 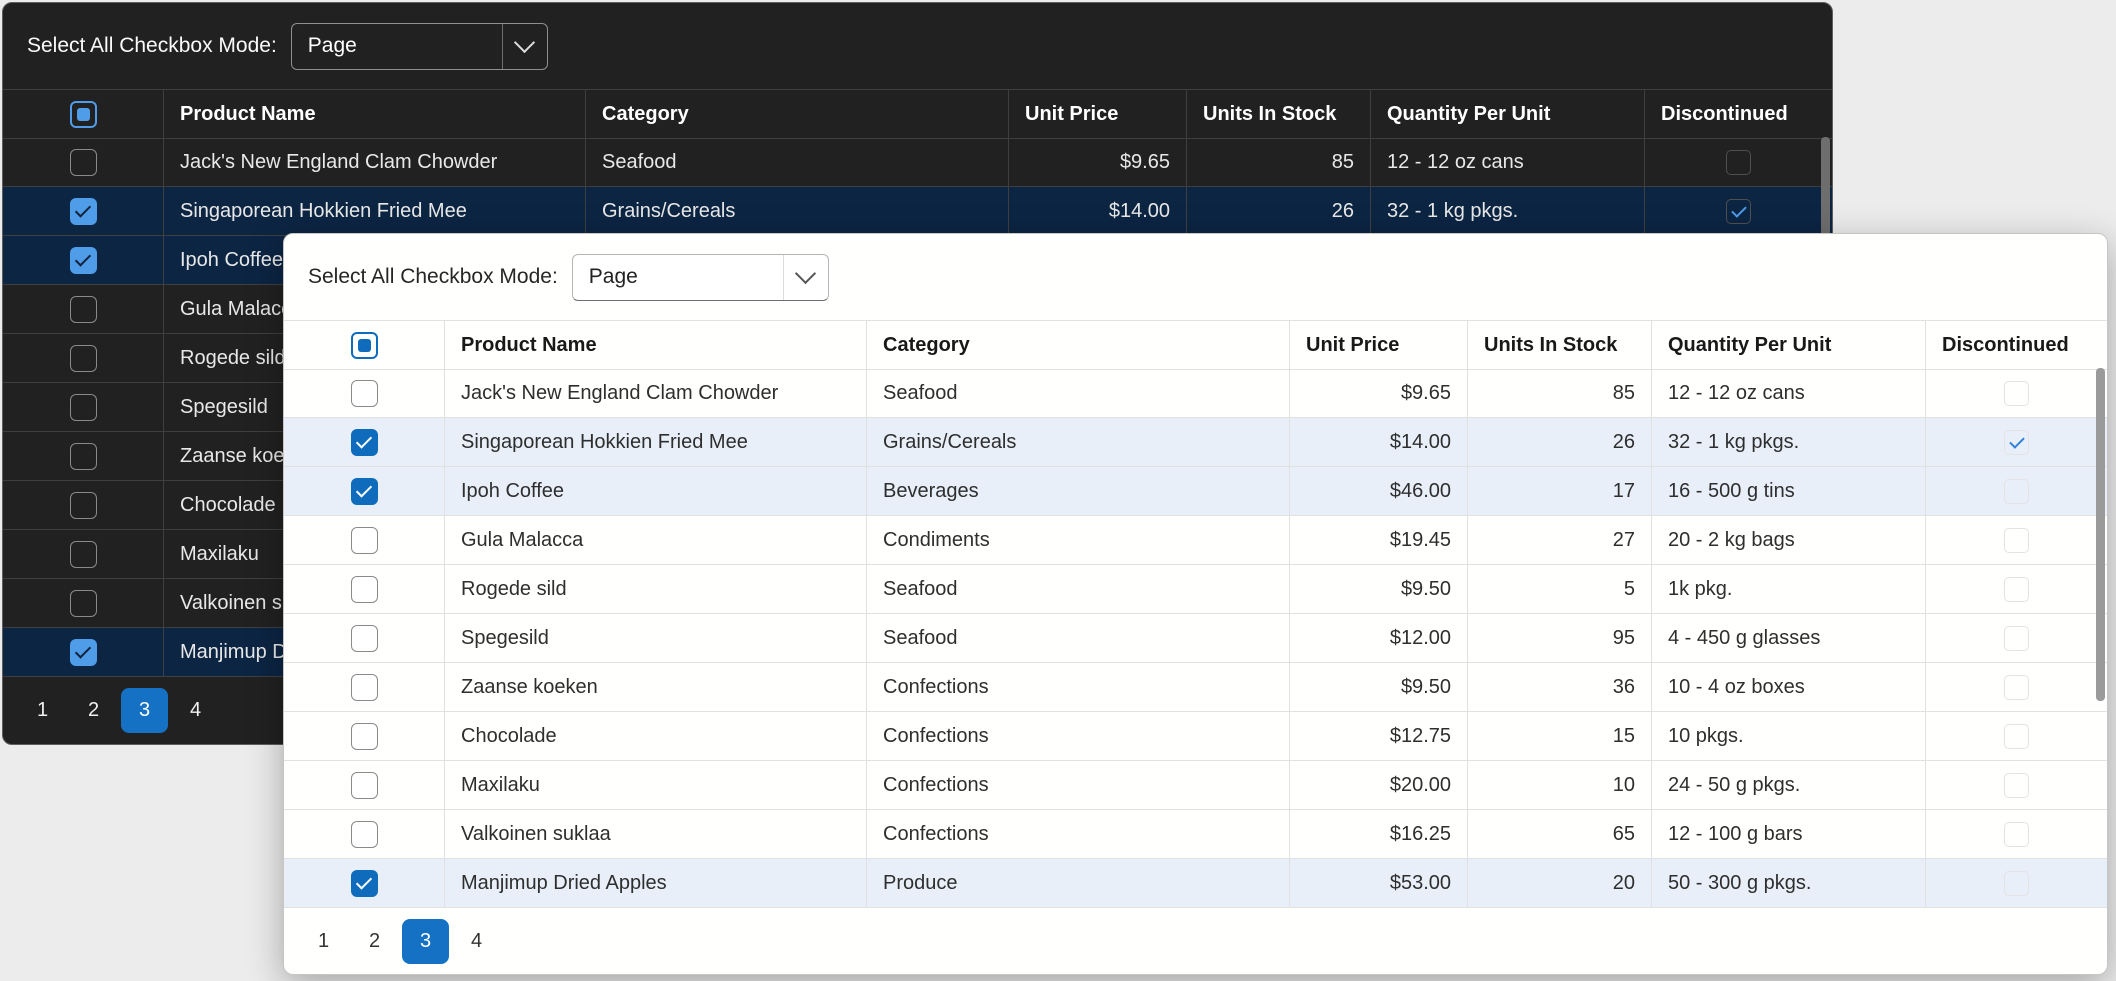 I want to click on cell-category: Seafood, so click(x=1077, y=638).